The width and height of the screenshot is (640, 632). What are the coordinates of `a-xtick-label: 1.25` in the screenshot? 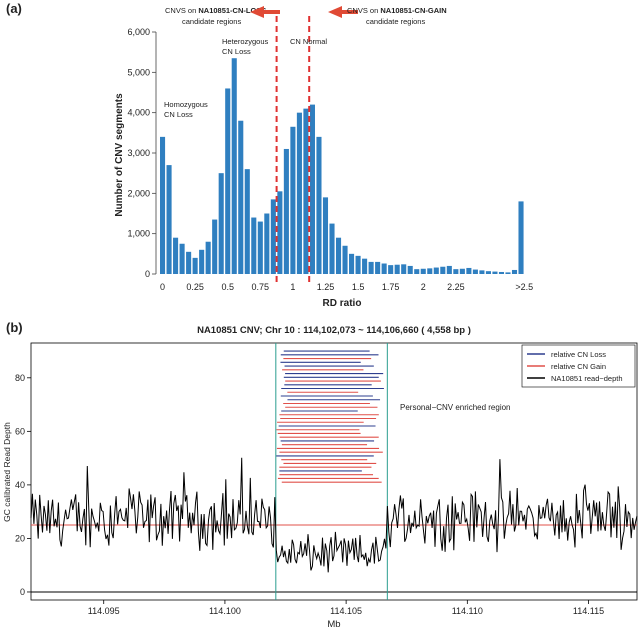 It's located at (326, 287).